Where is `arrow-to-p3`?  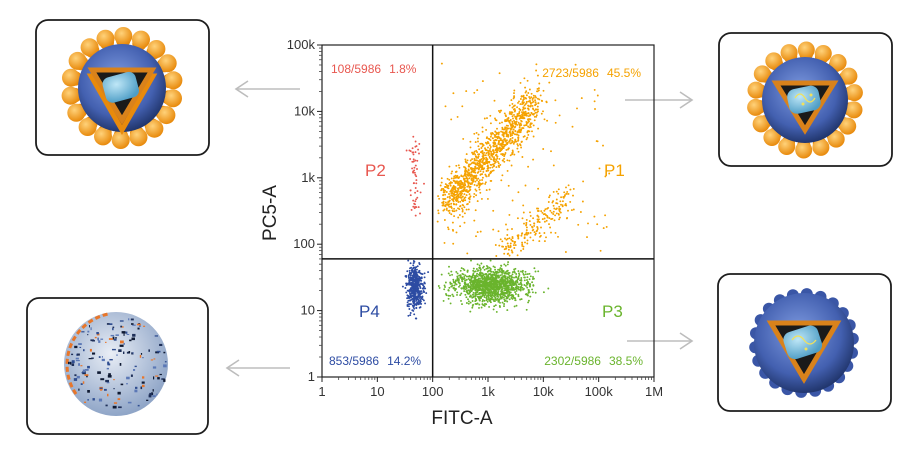
arrow-to-p3 is located at coordinates (660, 341).